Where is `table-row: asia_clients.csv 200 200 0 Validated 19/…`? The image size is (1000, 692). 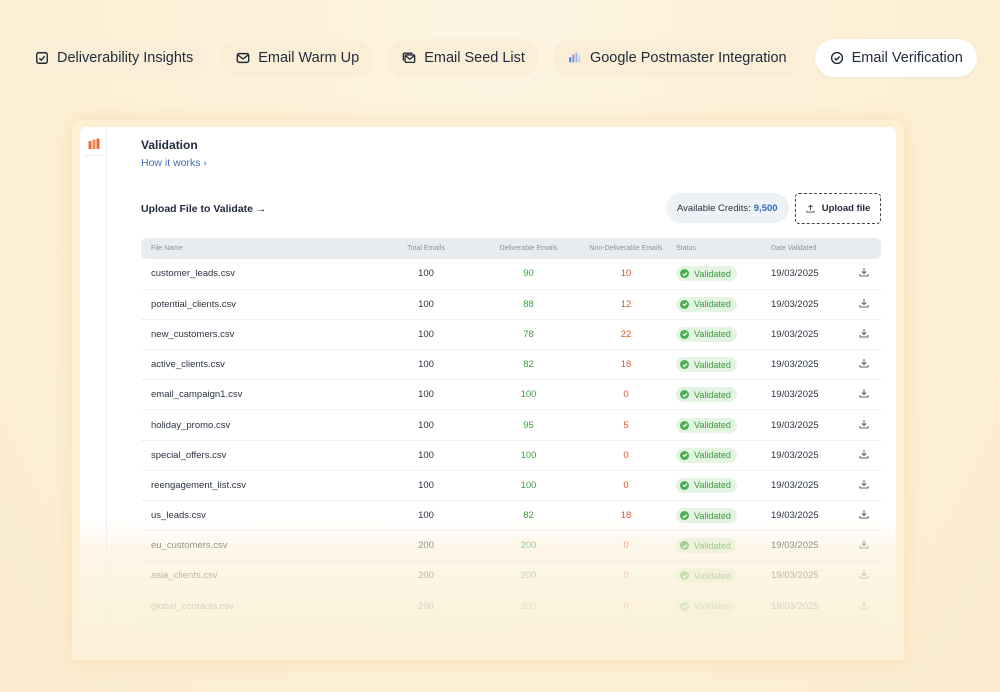
table-row: asia_clients.csv 200 200 0 Validated 19/… is located at coordinates (511, 576).